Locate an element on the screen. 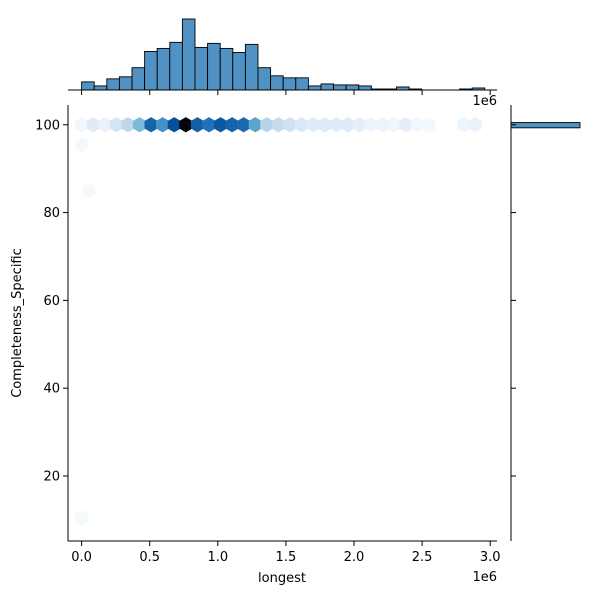 The width and height of the screenshot is (600, 600). x-tick-label: 3.0 is located at coordinates (490, 557).